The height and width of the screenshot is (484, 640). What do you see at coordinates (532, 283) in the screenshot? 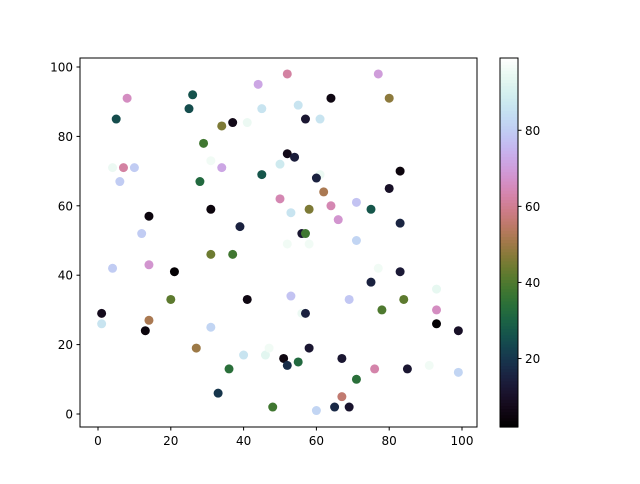
I see `colorbar-tick-label: 40` at bounding box center [532, 283].